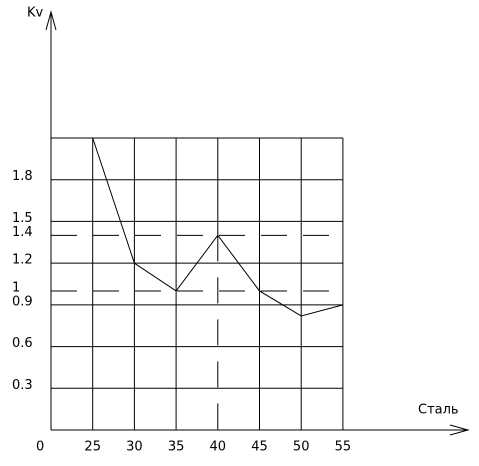  What do you see at coordinates (218, 447) in the screenshot?
I see `x-tick-label: 40` at bounding box center [218, 447].